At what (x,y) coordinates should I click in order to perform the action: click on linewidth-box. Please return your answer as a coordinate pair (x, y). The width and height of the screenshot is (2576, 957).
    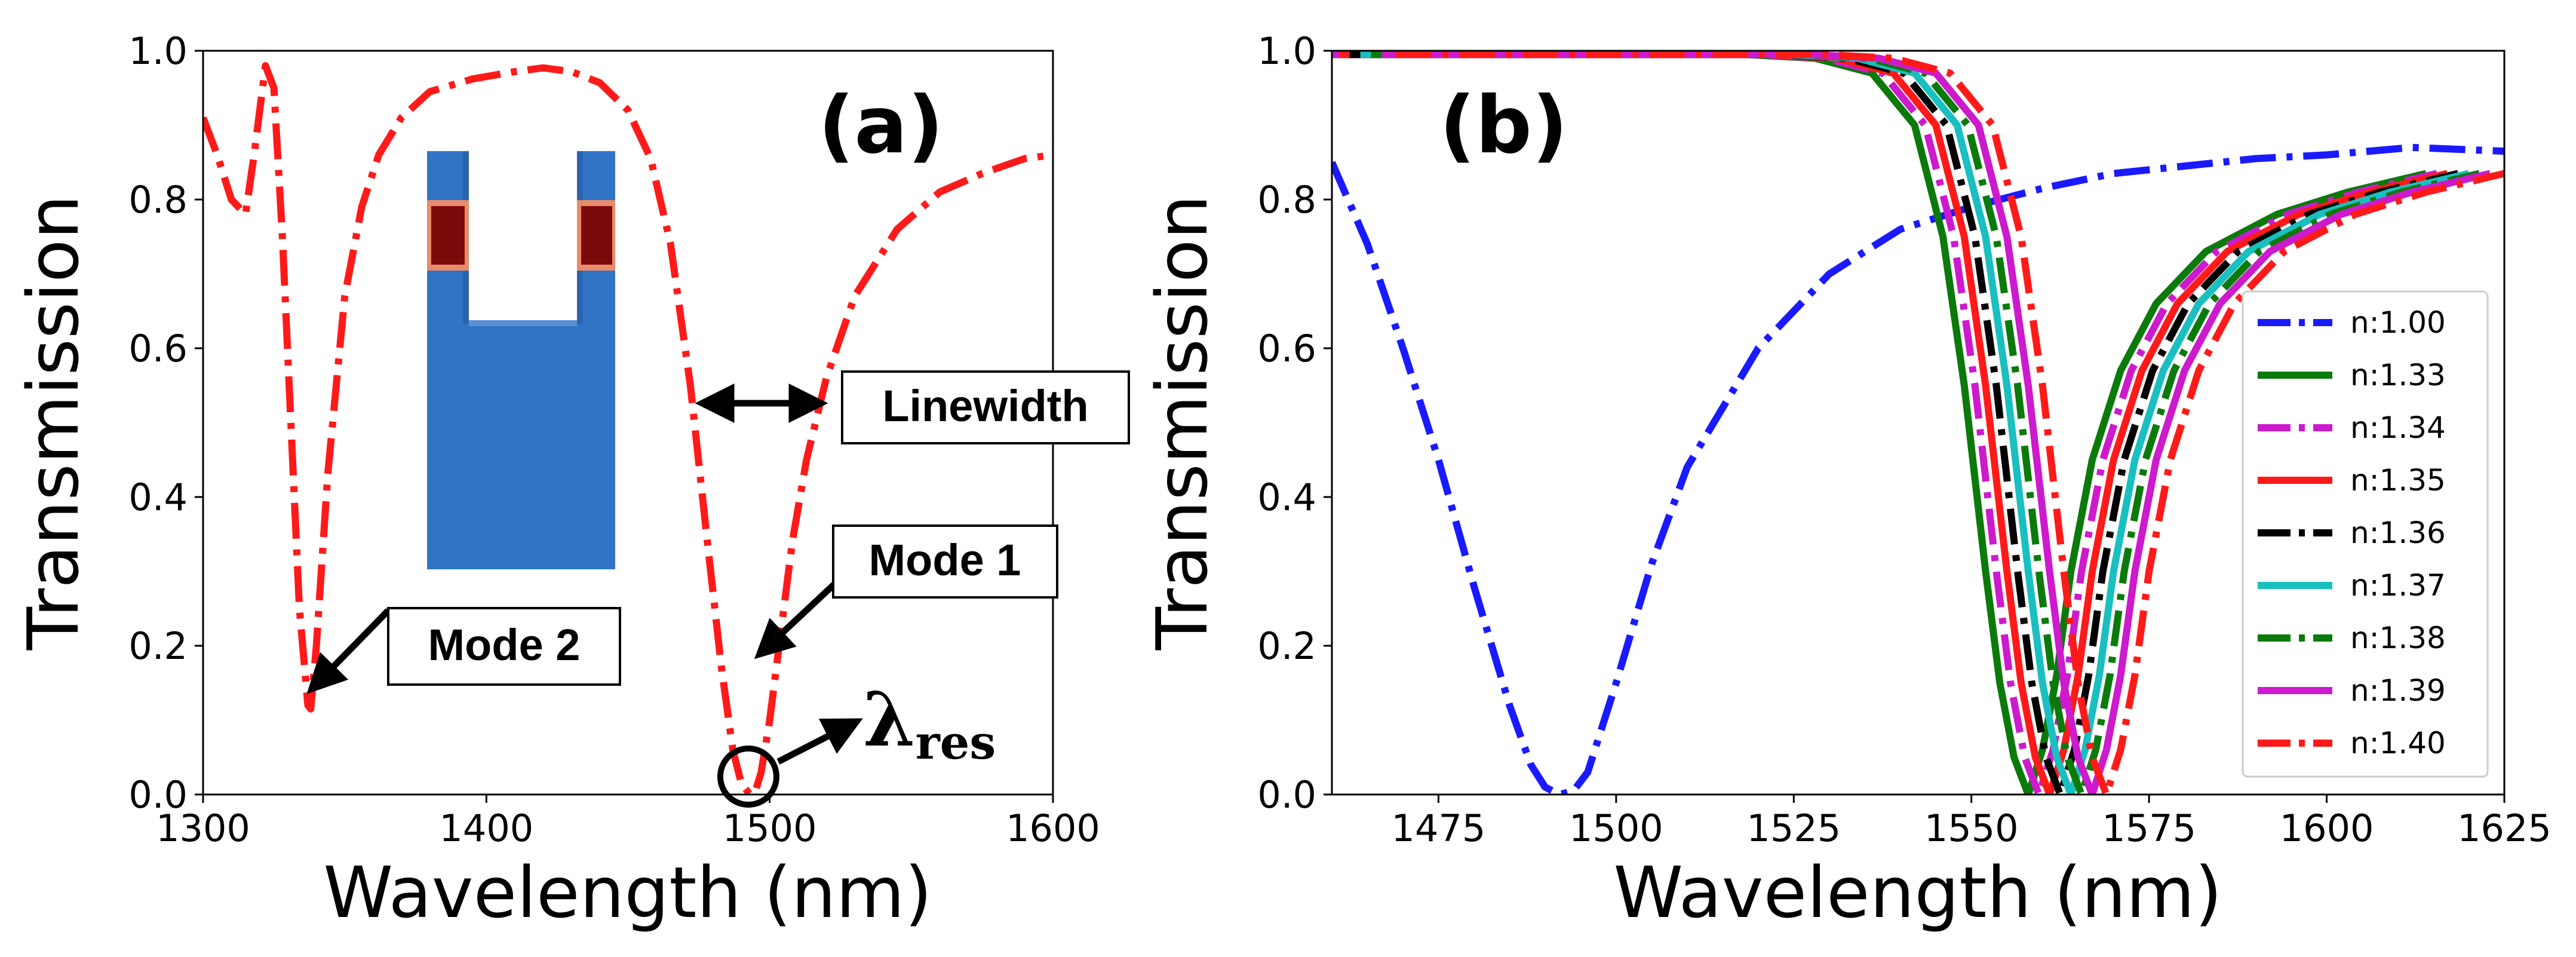
    Looking at the image, I should click on (985, 407).